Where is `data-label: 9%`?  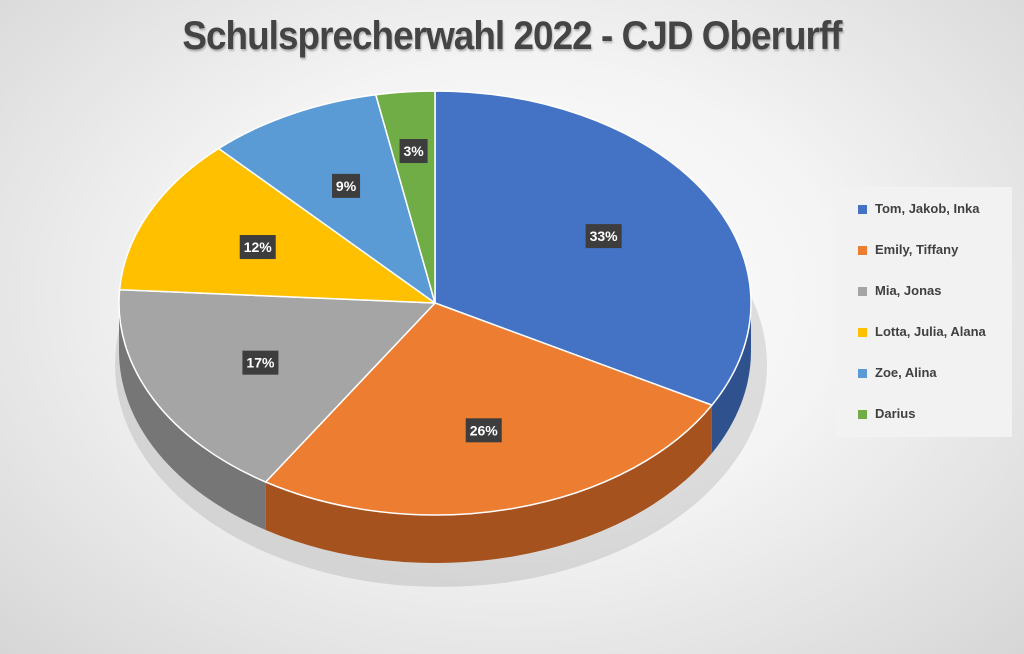
data-label: 9% is located at coordinates (346, 185).